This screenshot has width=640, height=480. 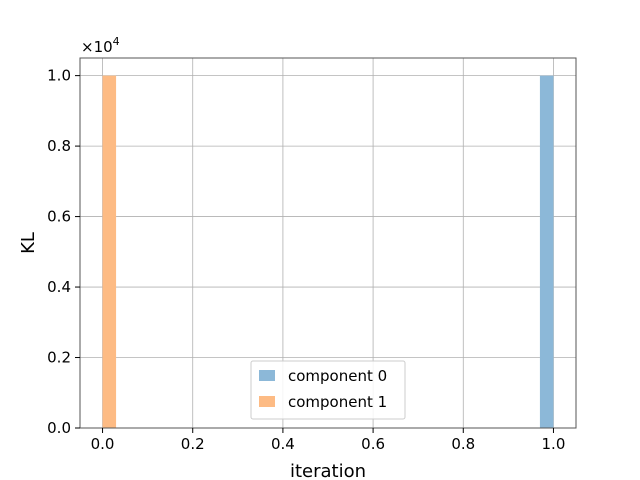 What do you see at coordinates (59, 358) in the screenshot?
I see `y-tick-label: 0.2` at bounding box center [59, 358].